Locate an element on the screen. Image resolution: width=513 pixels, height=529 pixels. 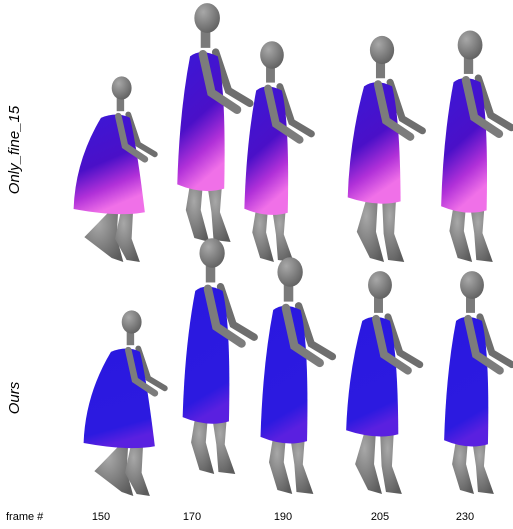
row-label: Only_fine_15 is located at coordinates (14, 149).